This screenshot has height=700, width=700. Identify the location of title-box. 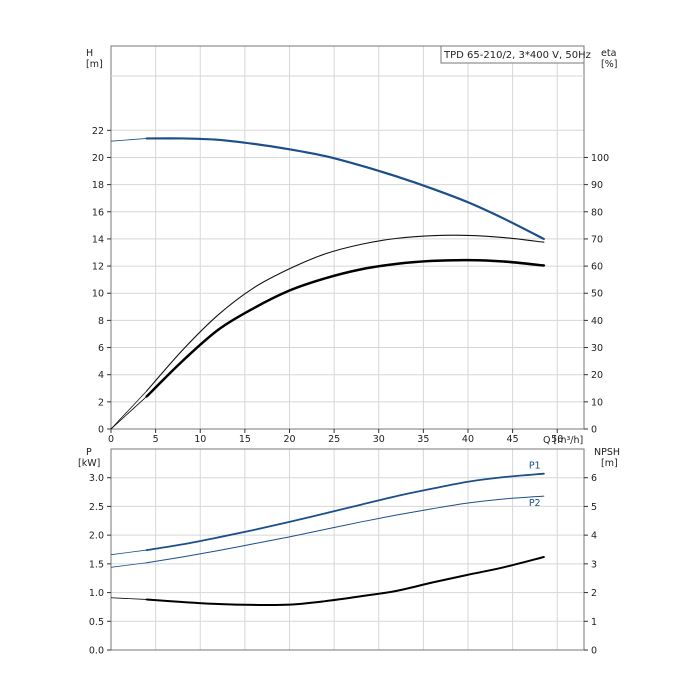
(512, 54).